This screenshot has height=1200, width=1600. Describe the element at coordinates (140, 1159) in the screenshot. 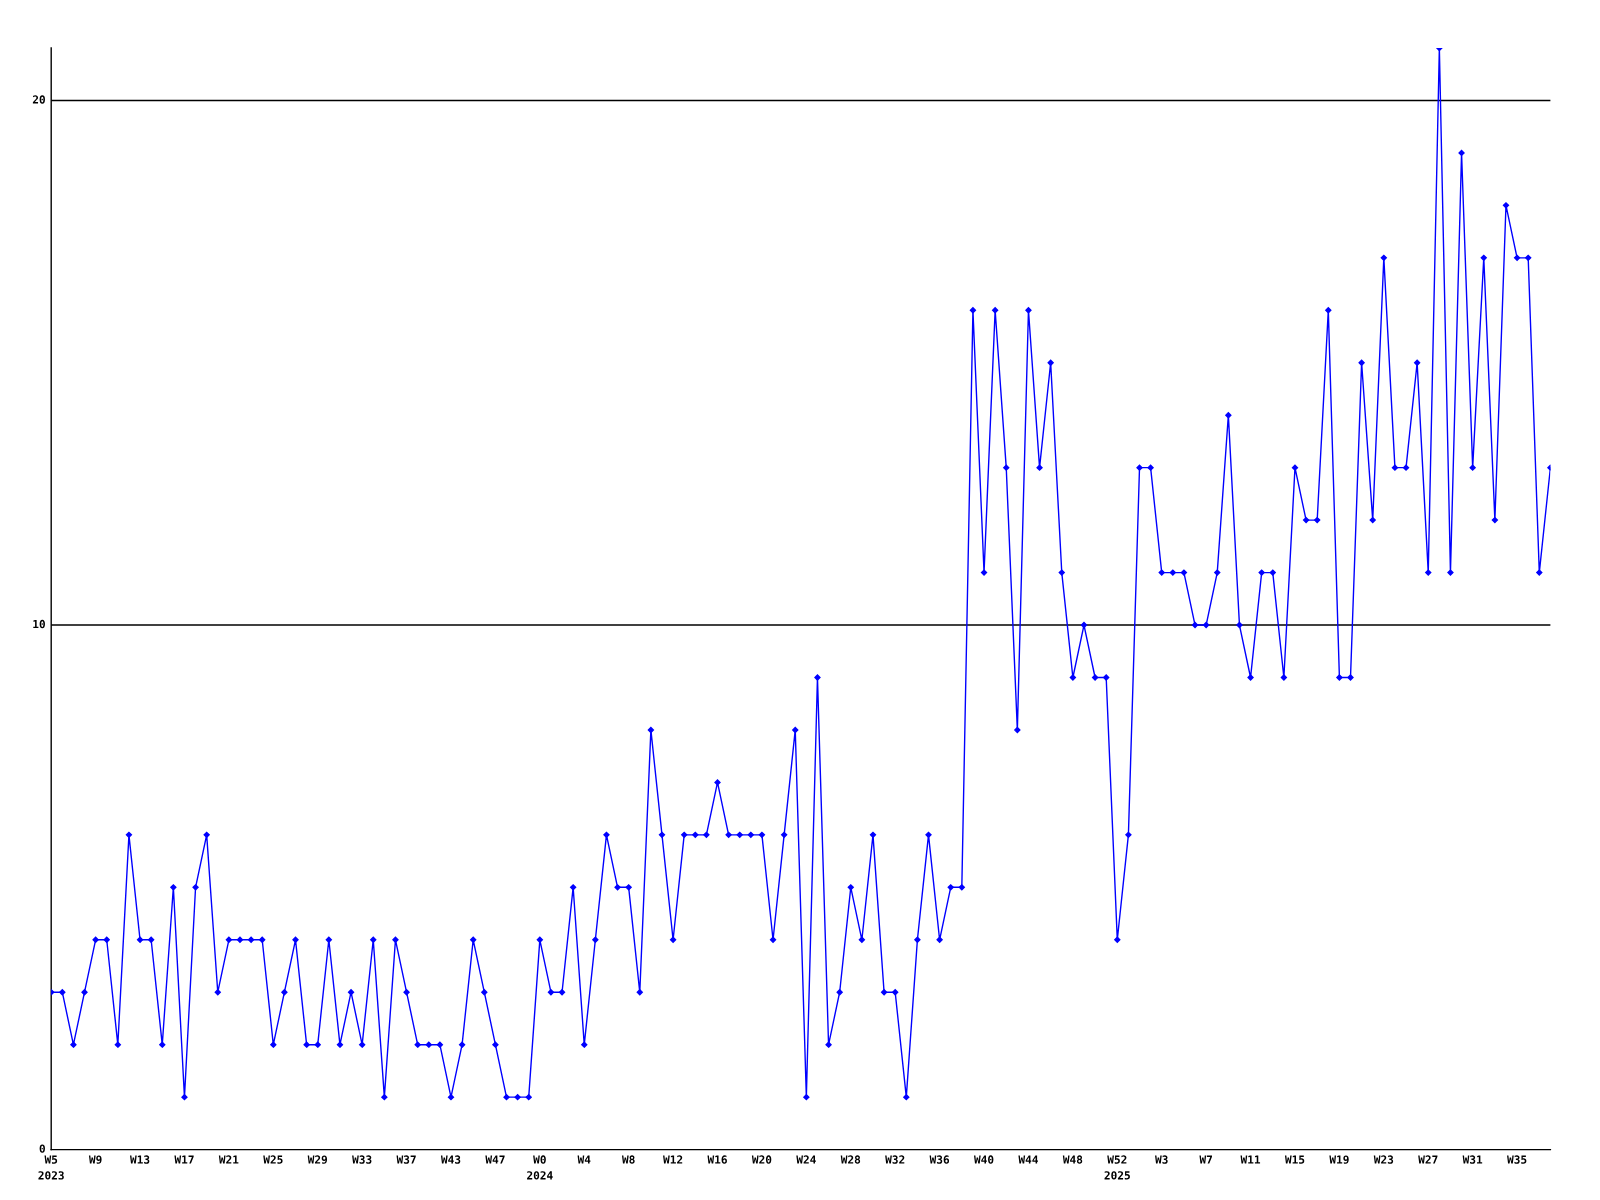

I see `x-tick-label: W13` at that location.